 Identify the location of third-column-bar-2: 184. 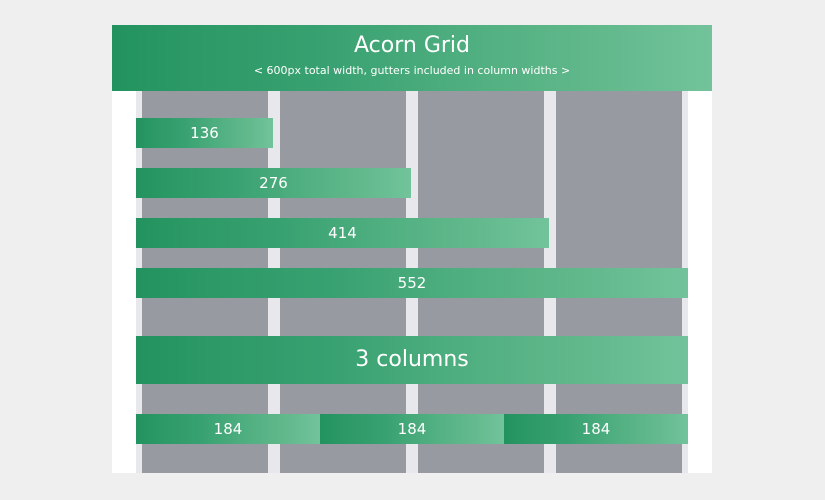
(412, 429).